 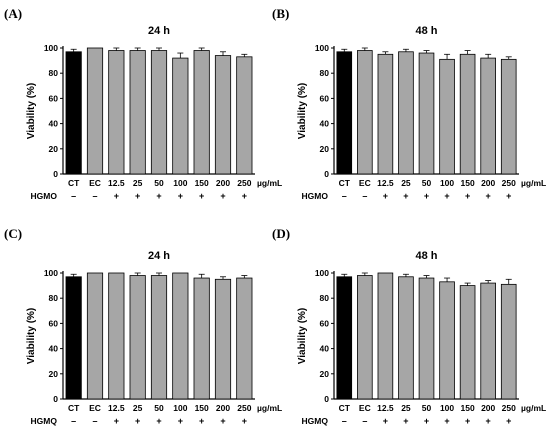 I want to click on panel-letter: (B), so click(x=280, y=13).